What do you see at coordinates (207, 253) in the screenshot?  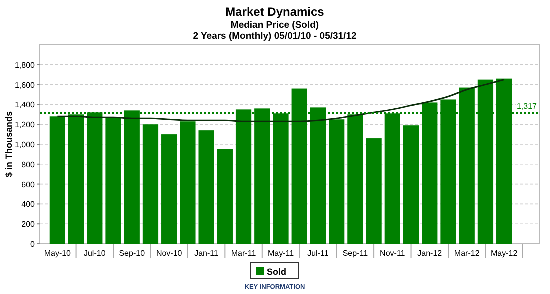 I see `x-tick-label: Jan-11` at bounding box center [207, 253].